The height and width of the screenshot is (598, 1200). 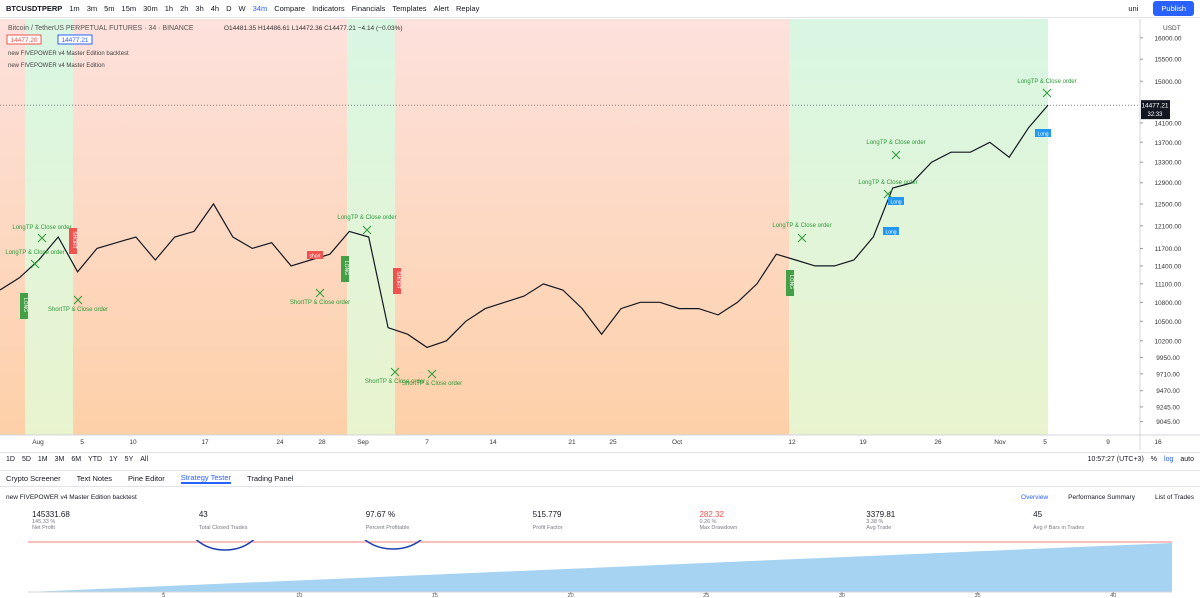 What do you see at coordinates (290, 8) in the screenshot?
I see `toolbar-button: Compare` at bounding box center [290, 8].